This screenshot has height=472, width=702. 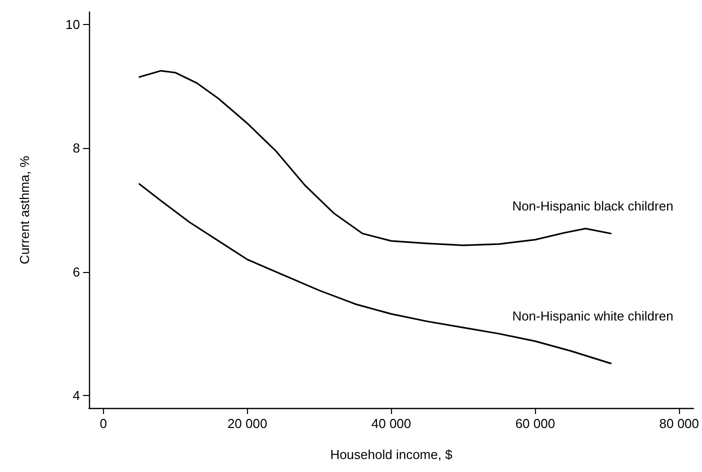 What do you see at coordinates (593, 316) in the screenshot?
I see `series-label: Non-Hispanic white children` at bounding box center [593, 316].